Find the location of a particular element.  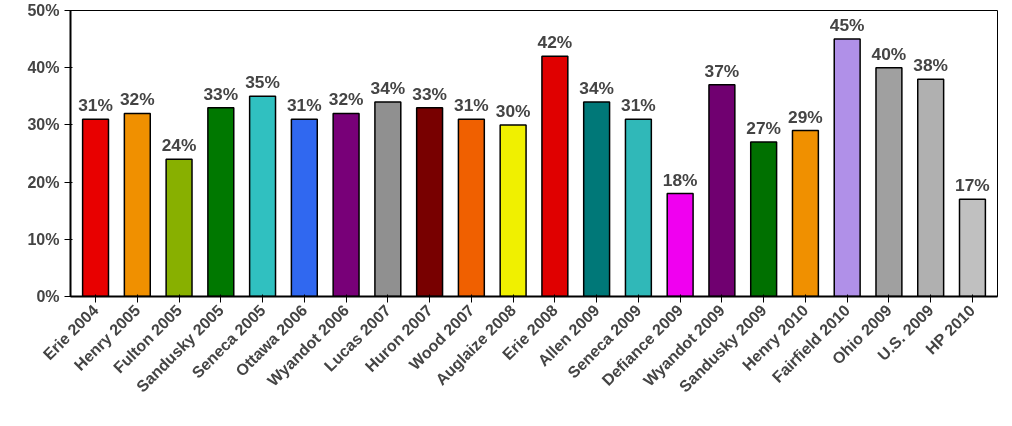

data-label: 37% is located at coordinates (722, 70).